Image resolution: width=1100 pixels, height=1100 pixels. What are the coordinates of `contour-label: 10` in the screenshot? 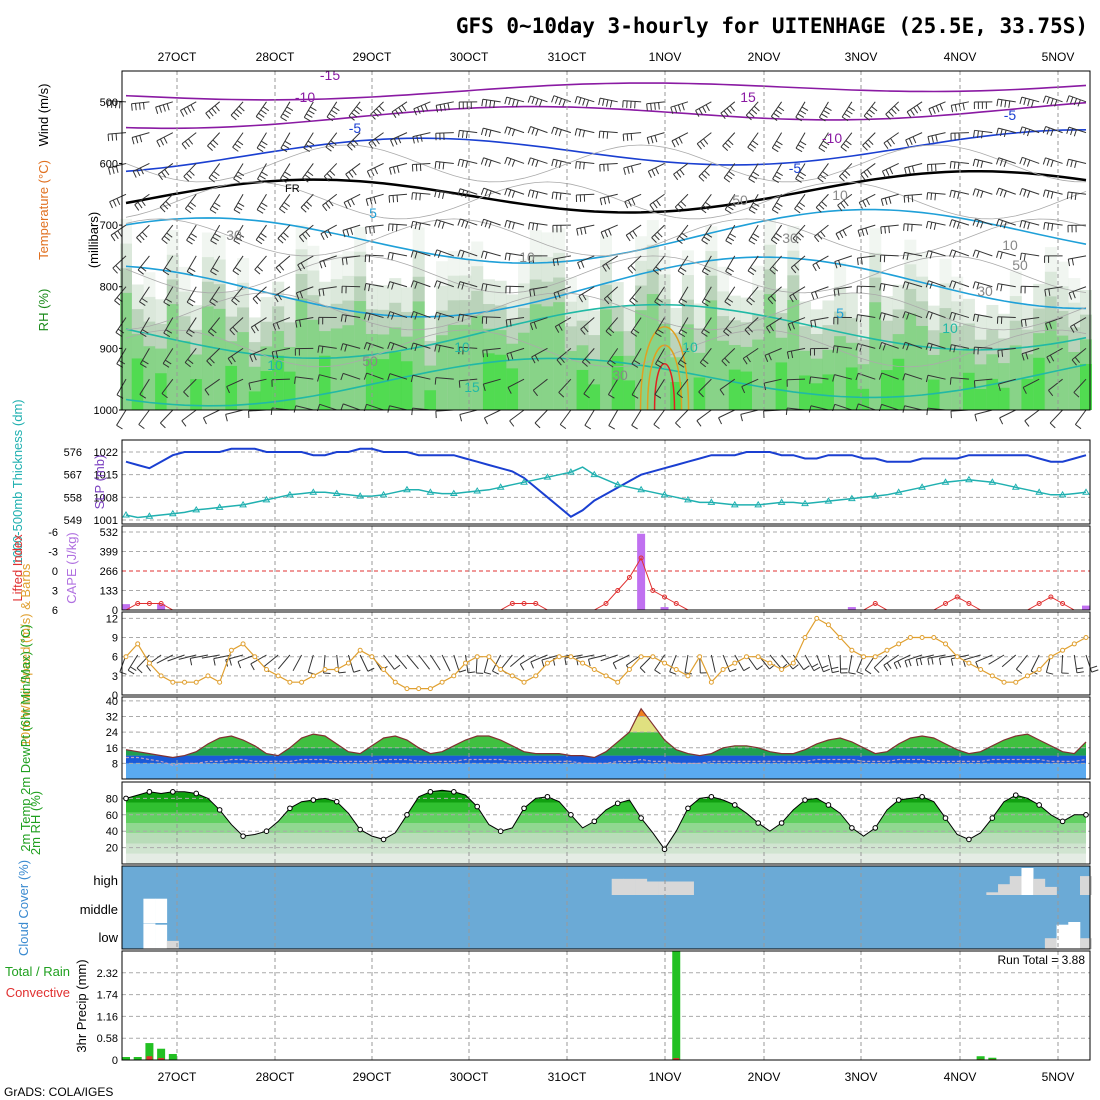 It's located at (462, 347).